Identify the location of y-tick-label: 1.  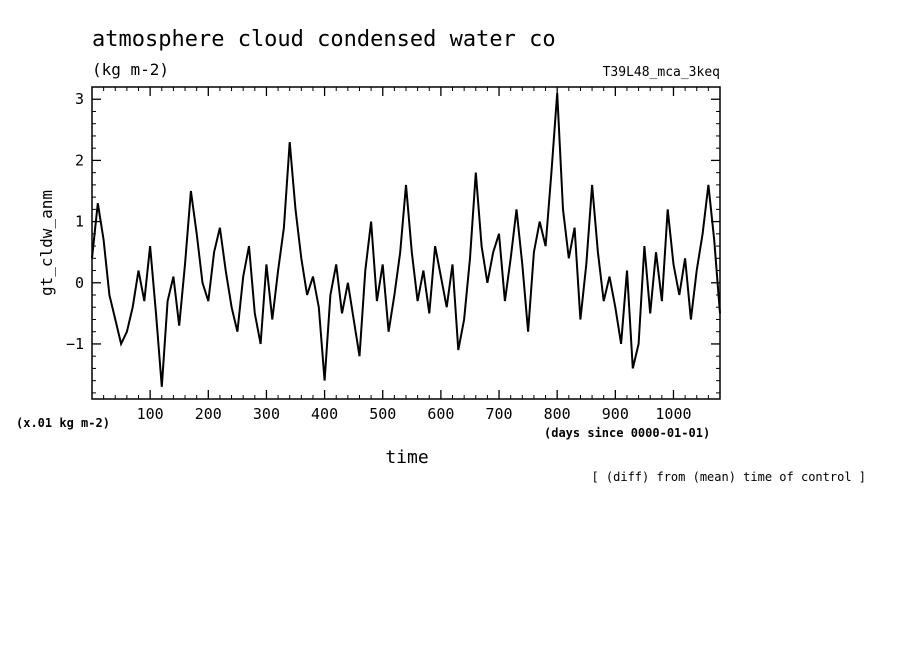
(79, 222).